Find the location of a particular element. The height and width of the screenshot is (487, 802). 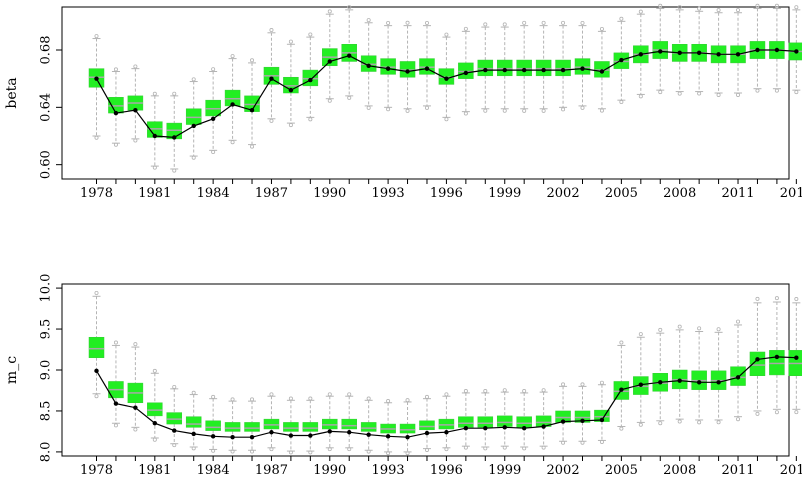

box-1993 is located at coordinates (388, 427).